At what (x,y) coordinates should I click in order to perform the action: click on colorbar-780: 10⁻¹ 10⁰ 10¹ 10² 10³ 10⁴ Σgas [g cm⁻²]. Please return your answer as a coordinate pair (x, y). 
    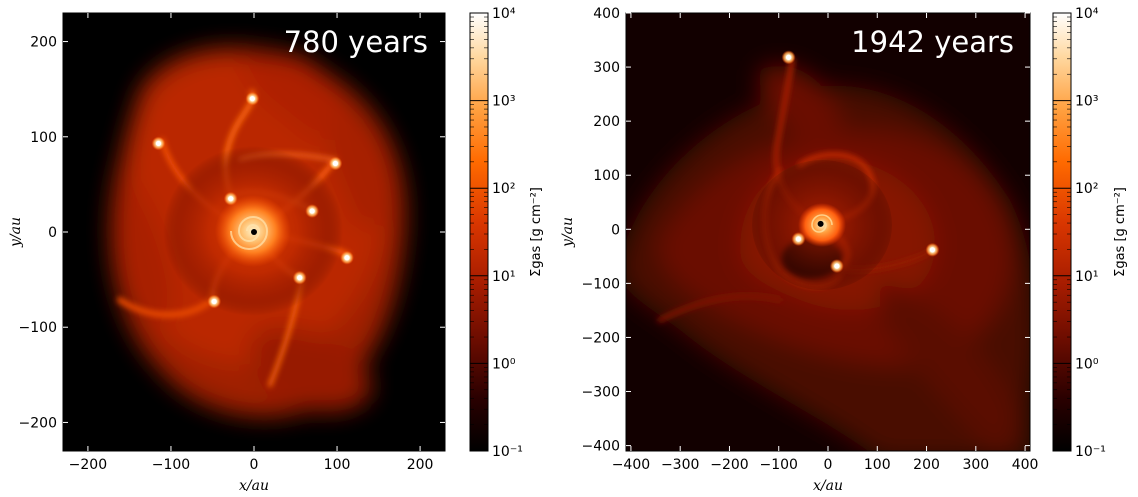
    Looking at the image, I should click on (506, 233).